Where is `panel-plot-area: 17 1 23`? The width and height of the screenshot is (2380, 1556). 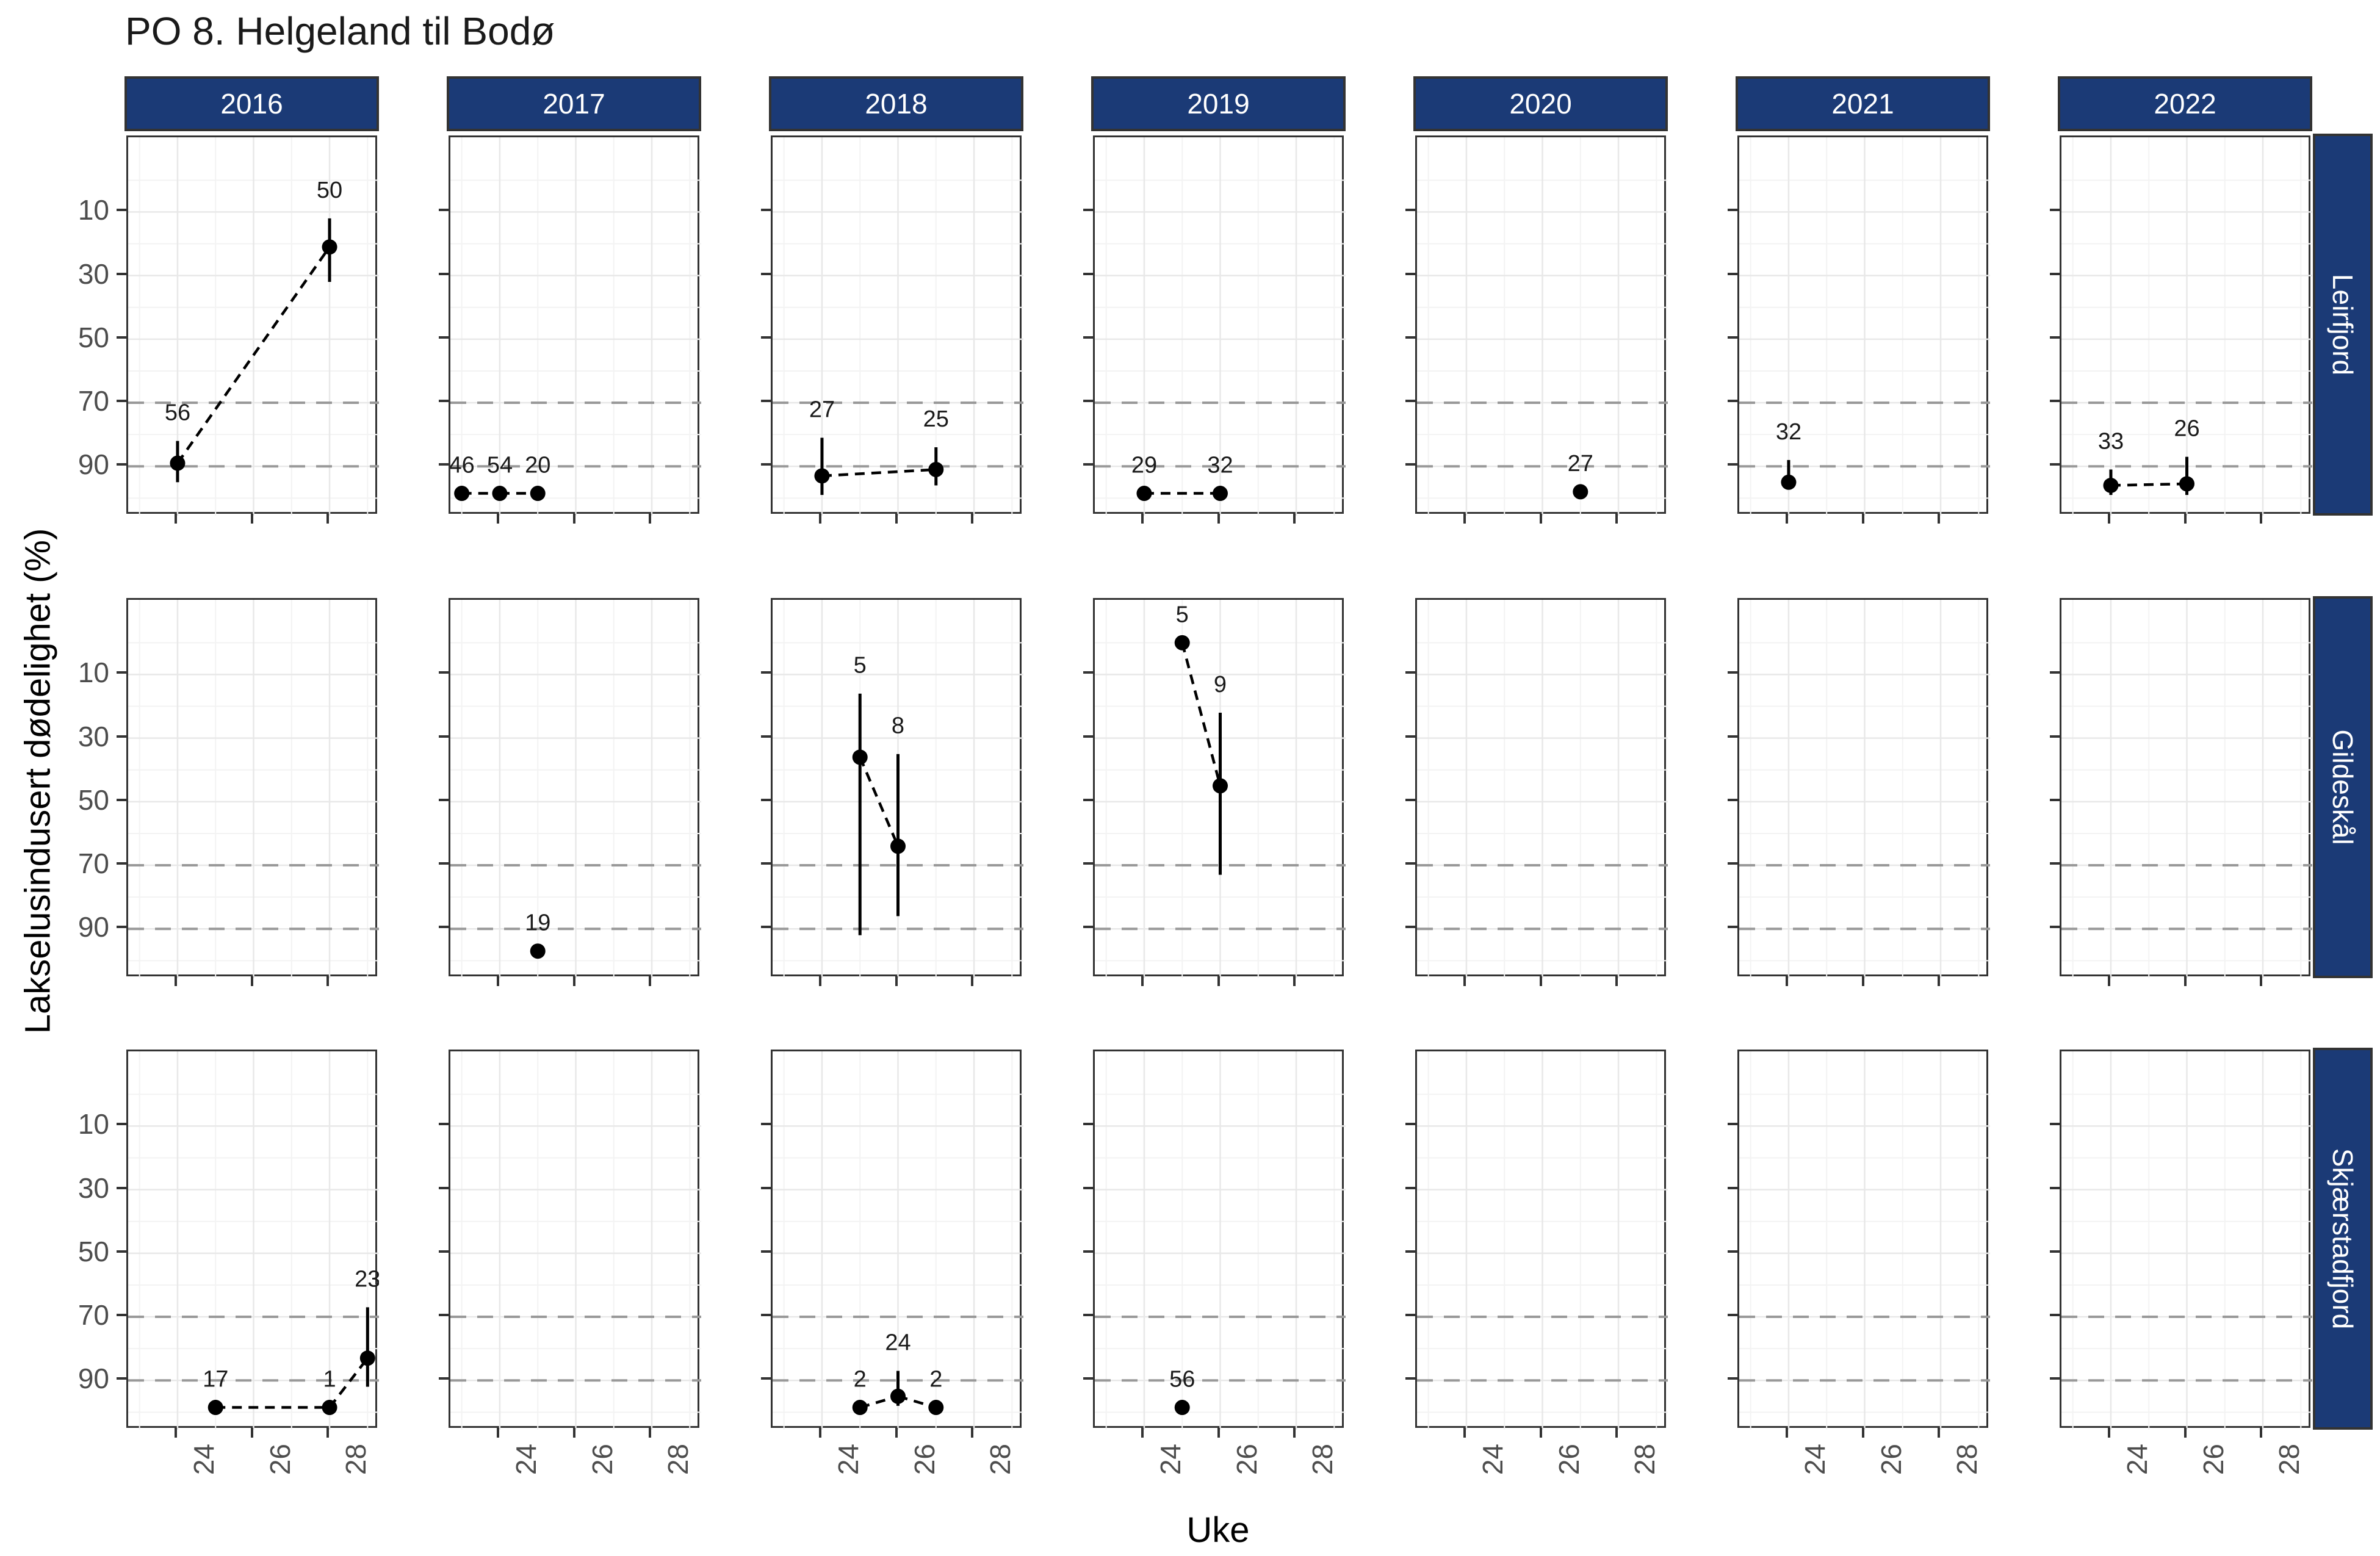 panel-plot-area: 17 1 23 is located at coordinates (253, 1241).